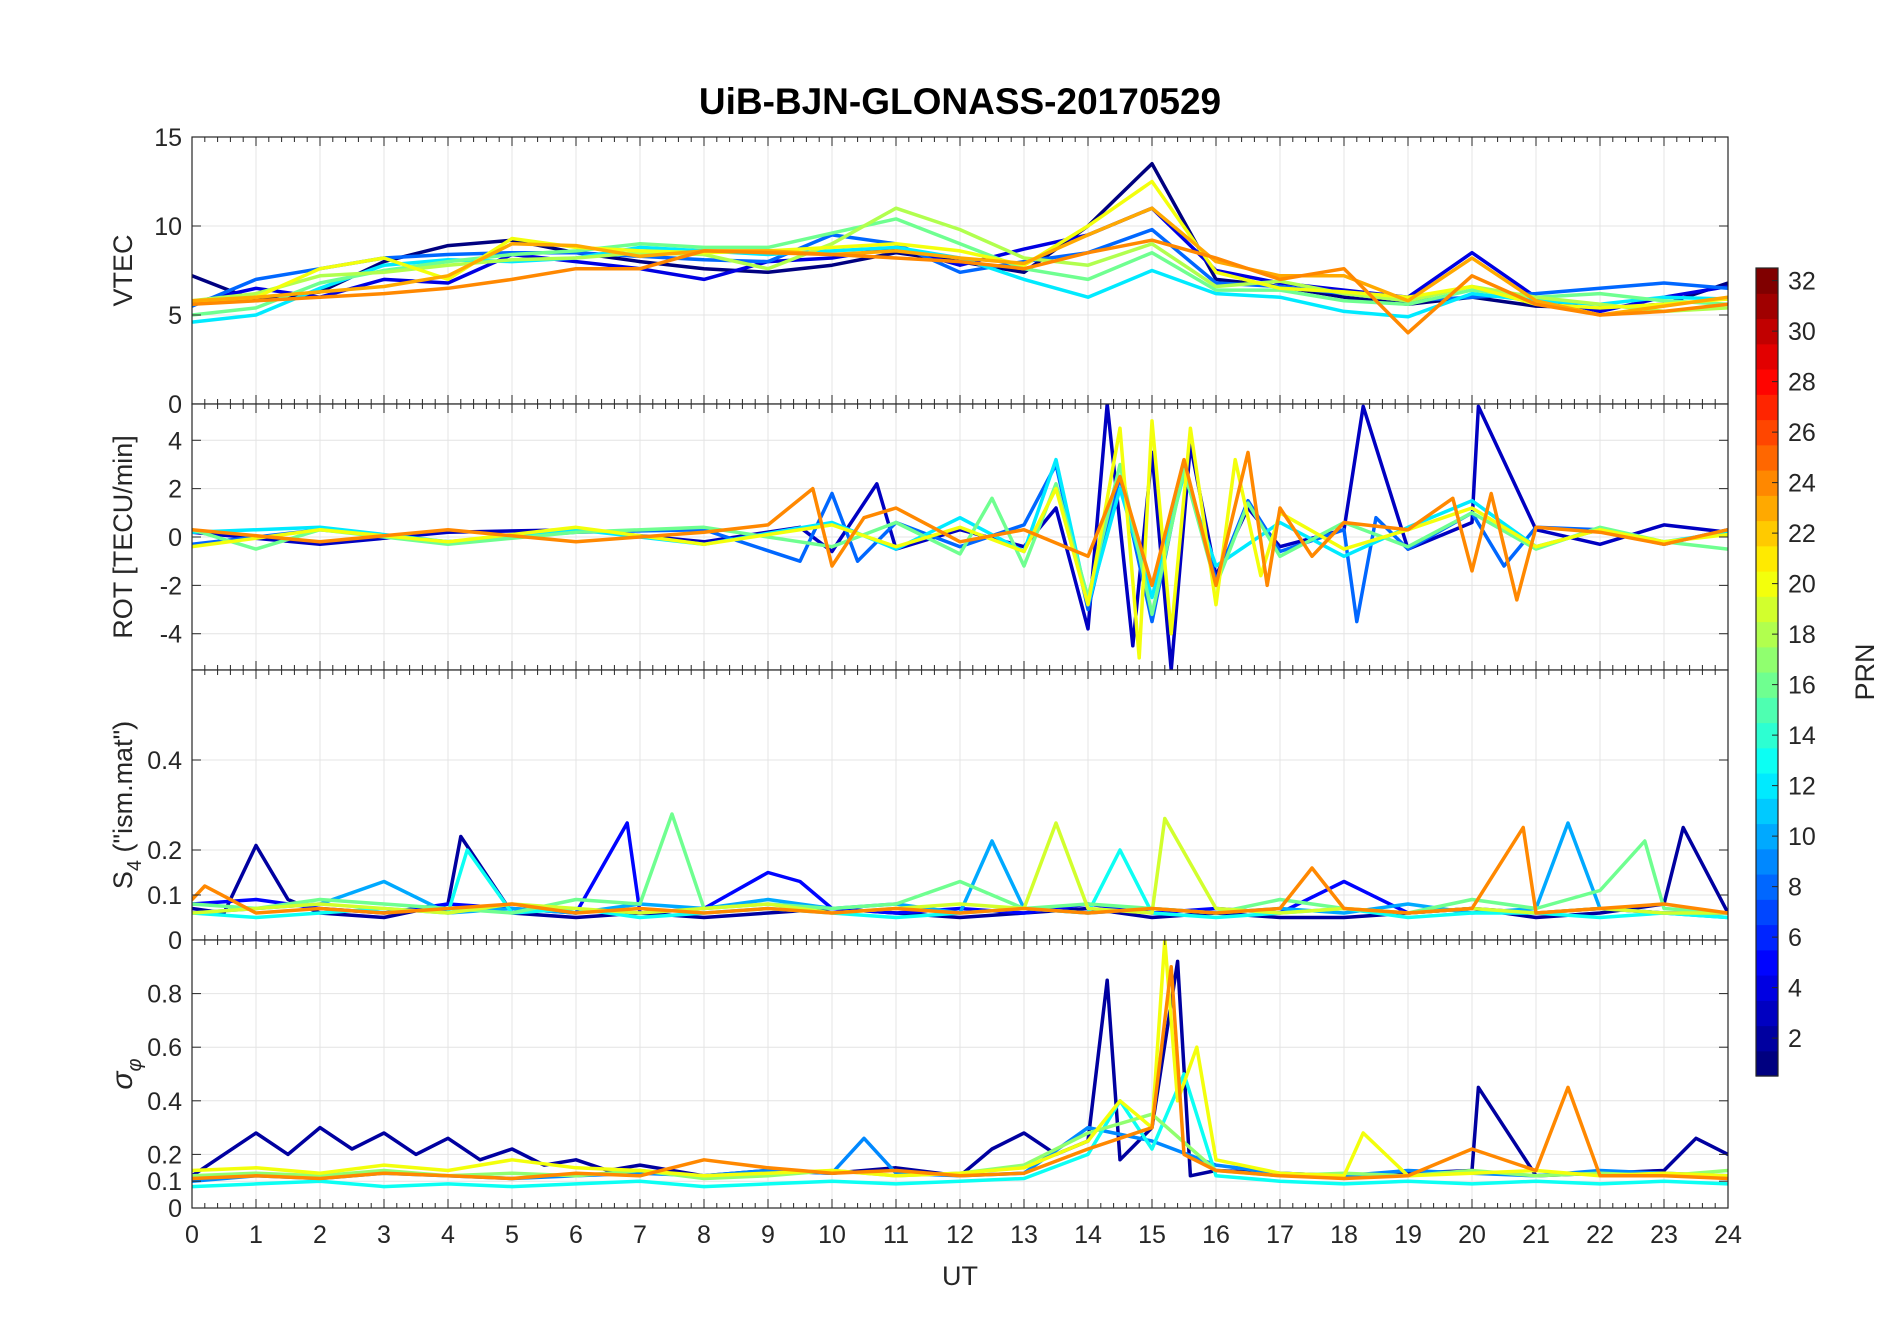  What do you see at coordinates (123, 270) in the screenshot?
I see `y-axis-label: VTEC` at bounding box center [123, 270].